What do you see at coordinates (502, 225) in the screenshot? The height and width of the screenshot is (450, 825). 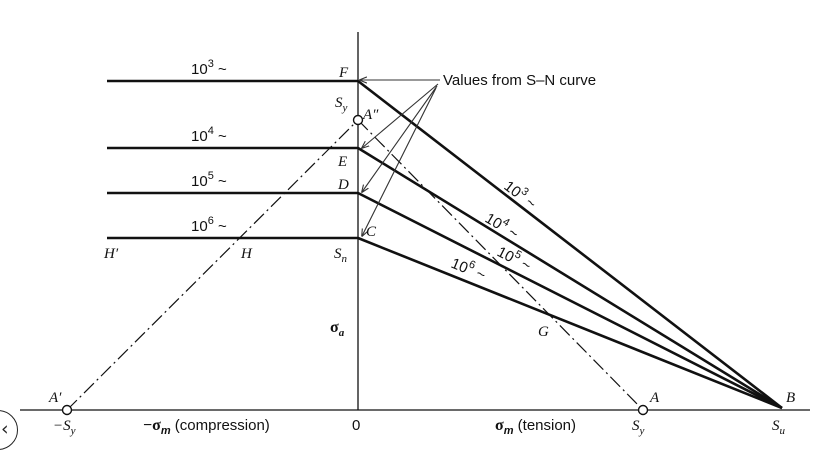 I see `cycles-right-1e4: 104 ~` at bounding box center [502, 225].